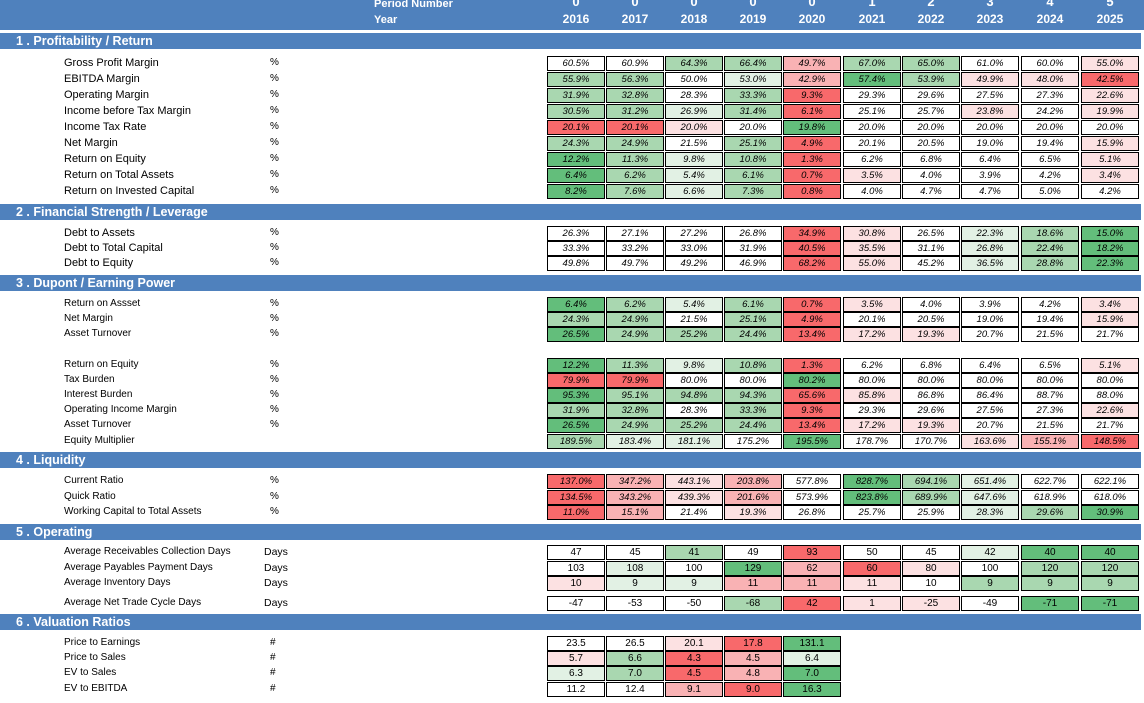  Describe the element at coordinates (931, 512) in the screenshot. I see `data-cell: 25.9%` at that location.